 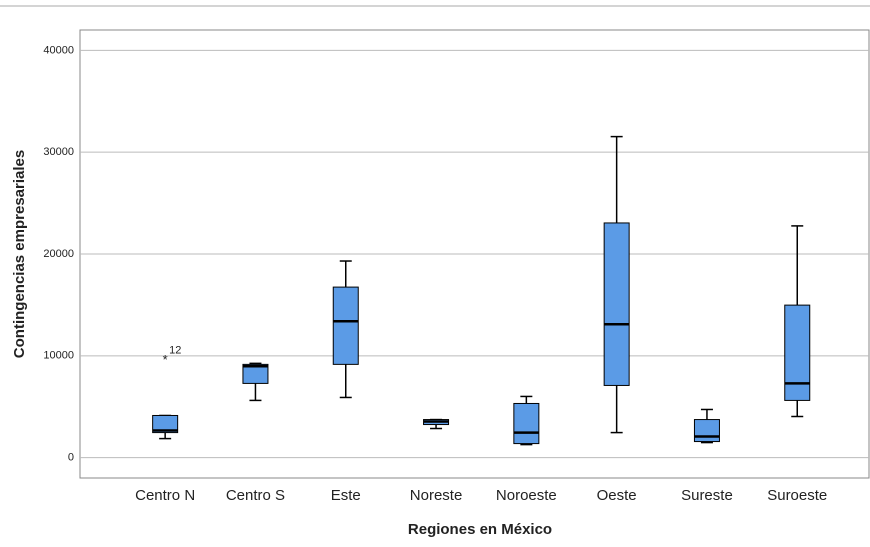 I want to click on y-tick-label: 30000, so click(x=58, y=152).